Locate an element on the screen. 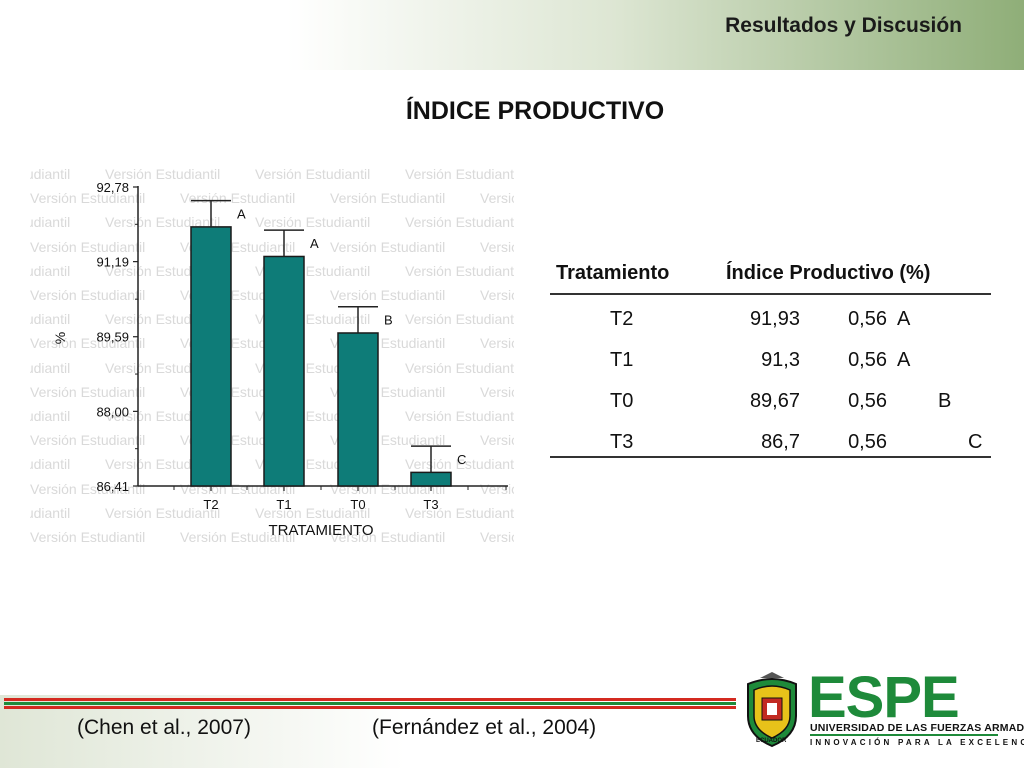 This screenshot has height=768, width=1024. table-cell-letter: B is located at coordinates (945, 401).